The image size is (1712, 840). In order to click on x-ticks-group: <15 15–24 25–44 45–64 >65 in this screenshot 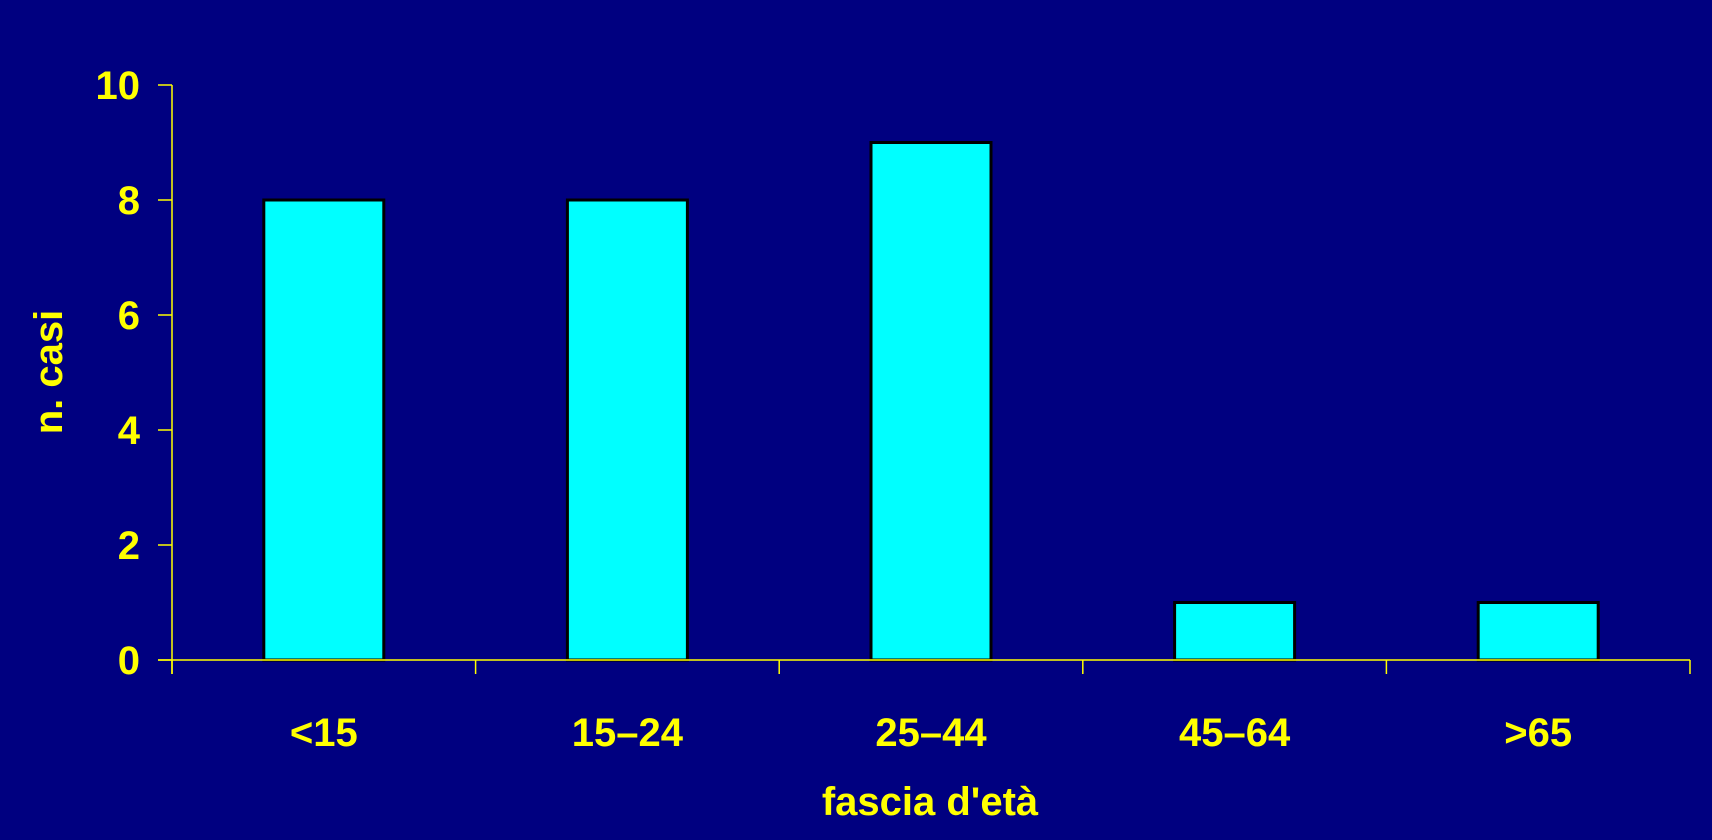, I will do `click(931, 707)`.